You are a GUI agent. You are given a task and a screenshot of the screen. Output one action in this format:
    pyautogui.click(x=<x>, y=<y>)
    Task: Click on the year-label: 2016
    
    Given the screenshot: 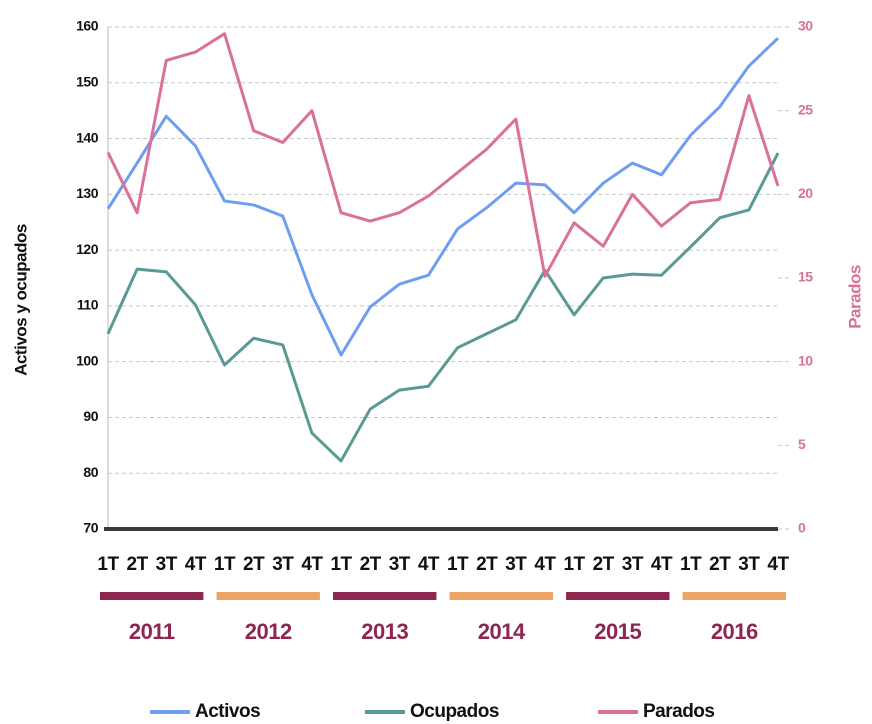 What is the action you would take?
    pyautogui.click(x=734, y=631)
    